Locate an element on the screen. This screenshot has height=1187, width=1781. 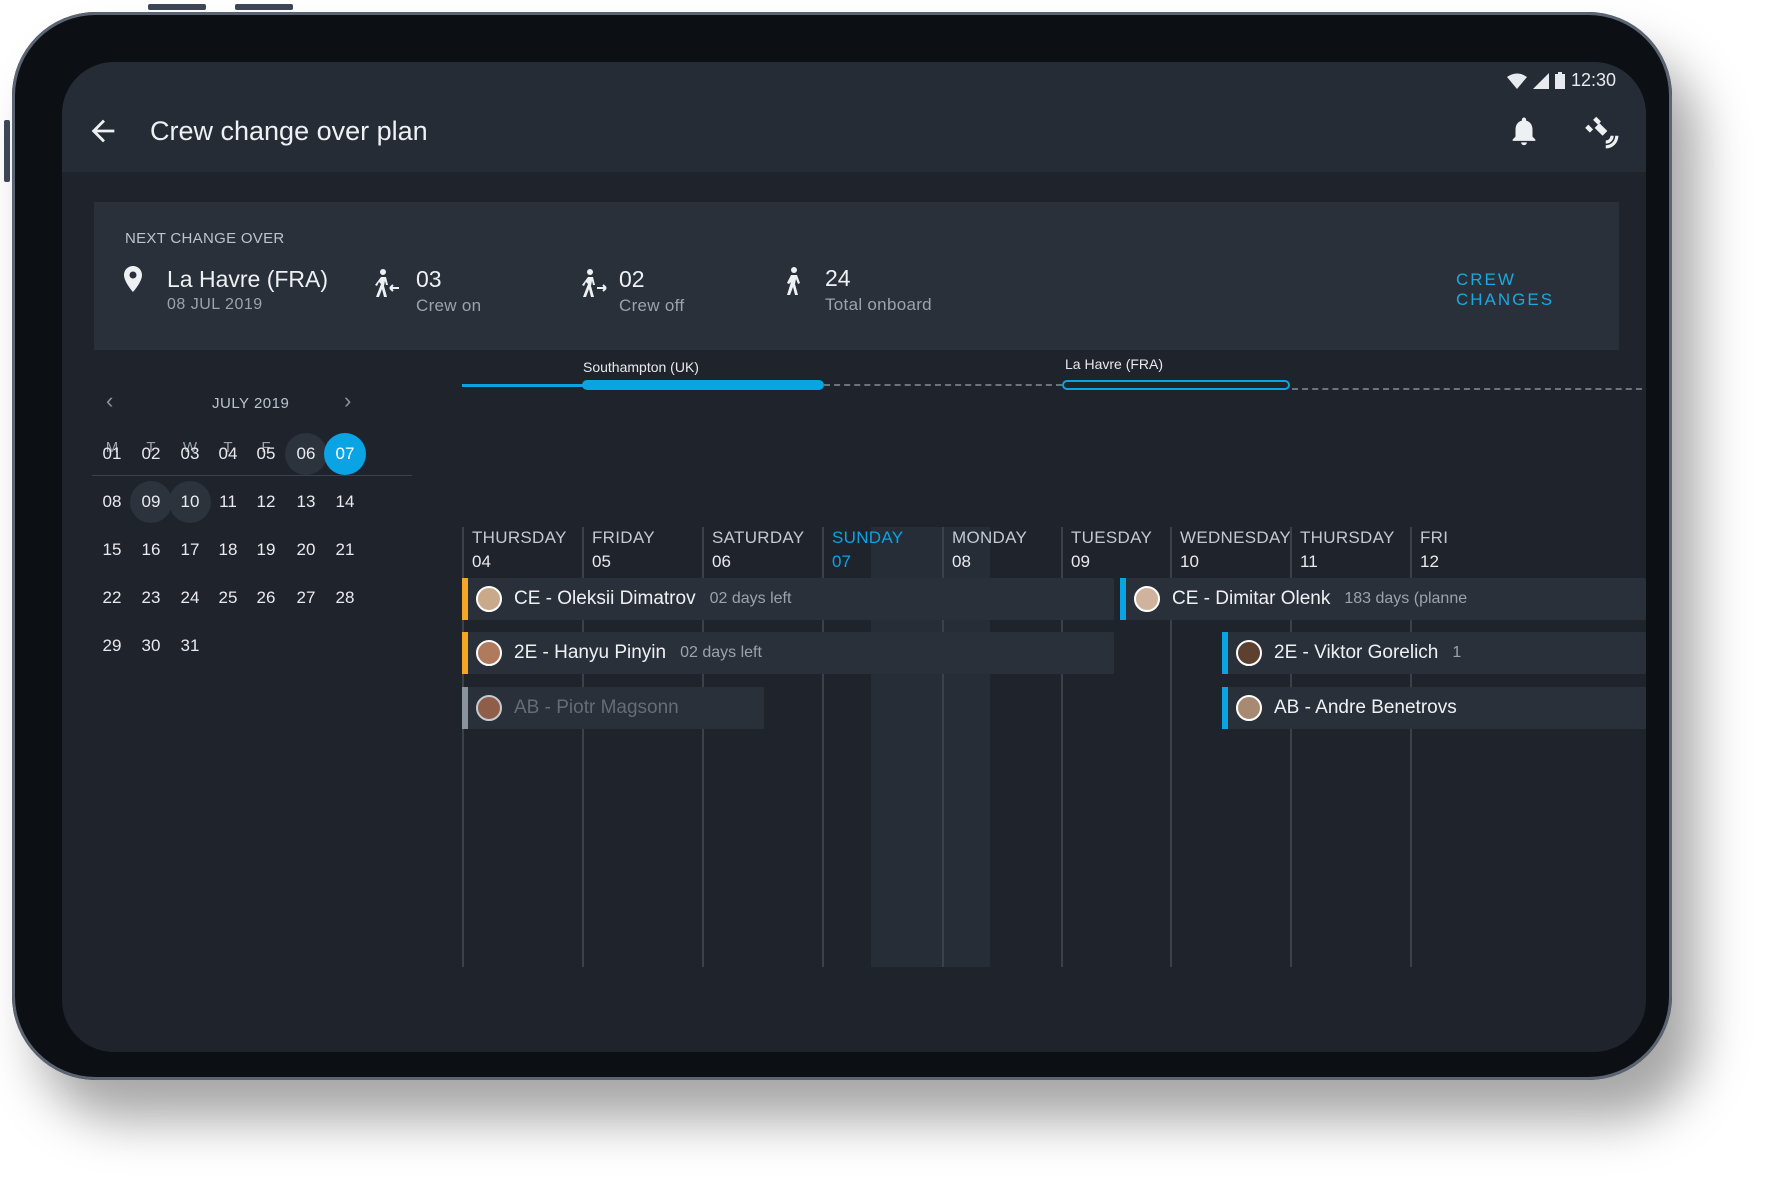
timeline-day-name: FRI is located at coordinates (1434, 537).